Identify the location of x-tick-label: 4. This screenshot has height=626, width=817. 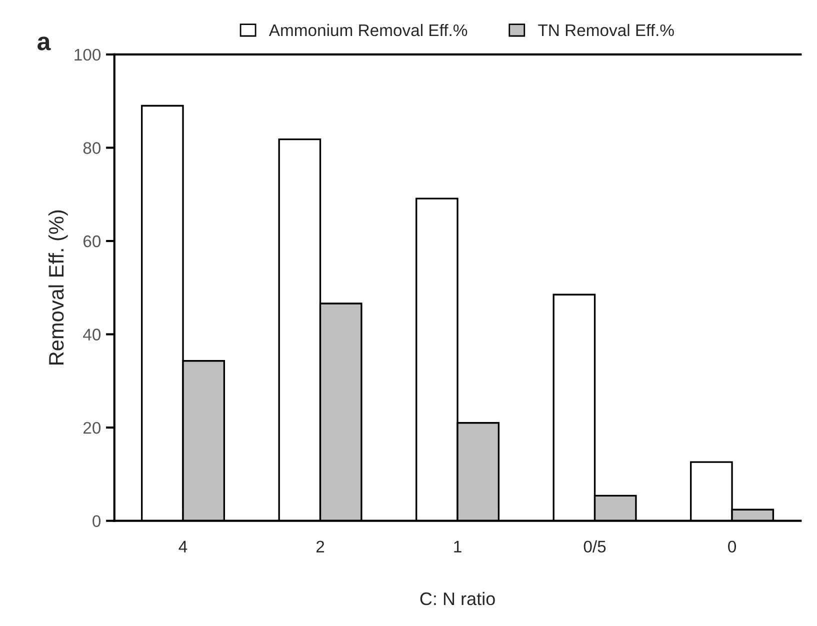
(183, 546).